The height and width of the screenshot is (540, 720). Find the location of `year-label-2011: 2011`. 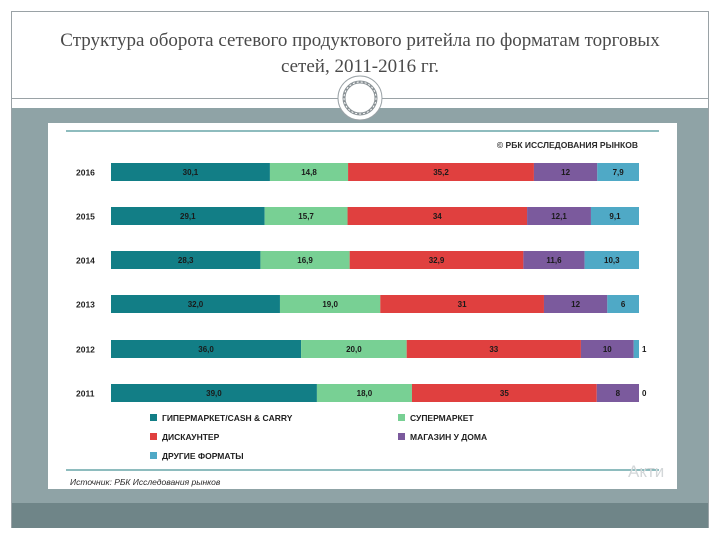

year-label-2011: 2011 is located at coordinates (85, 394).